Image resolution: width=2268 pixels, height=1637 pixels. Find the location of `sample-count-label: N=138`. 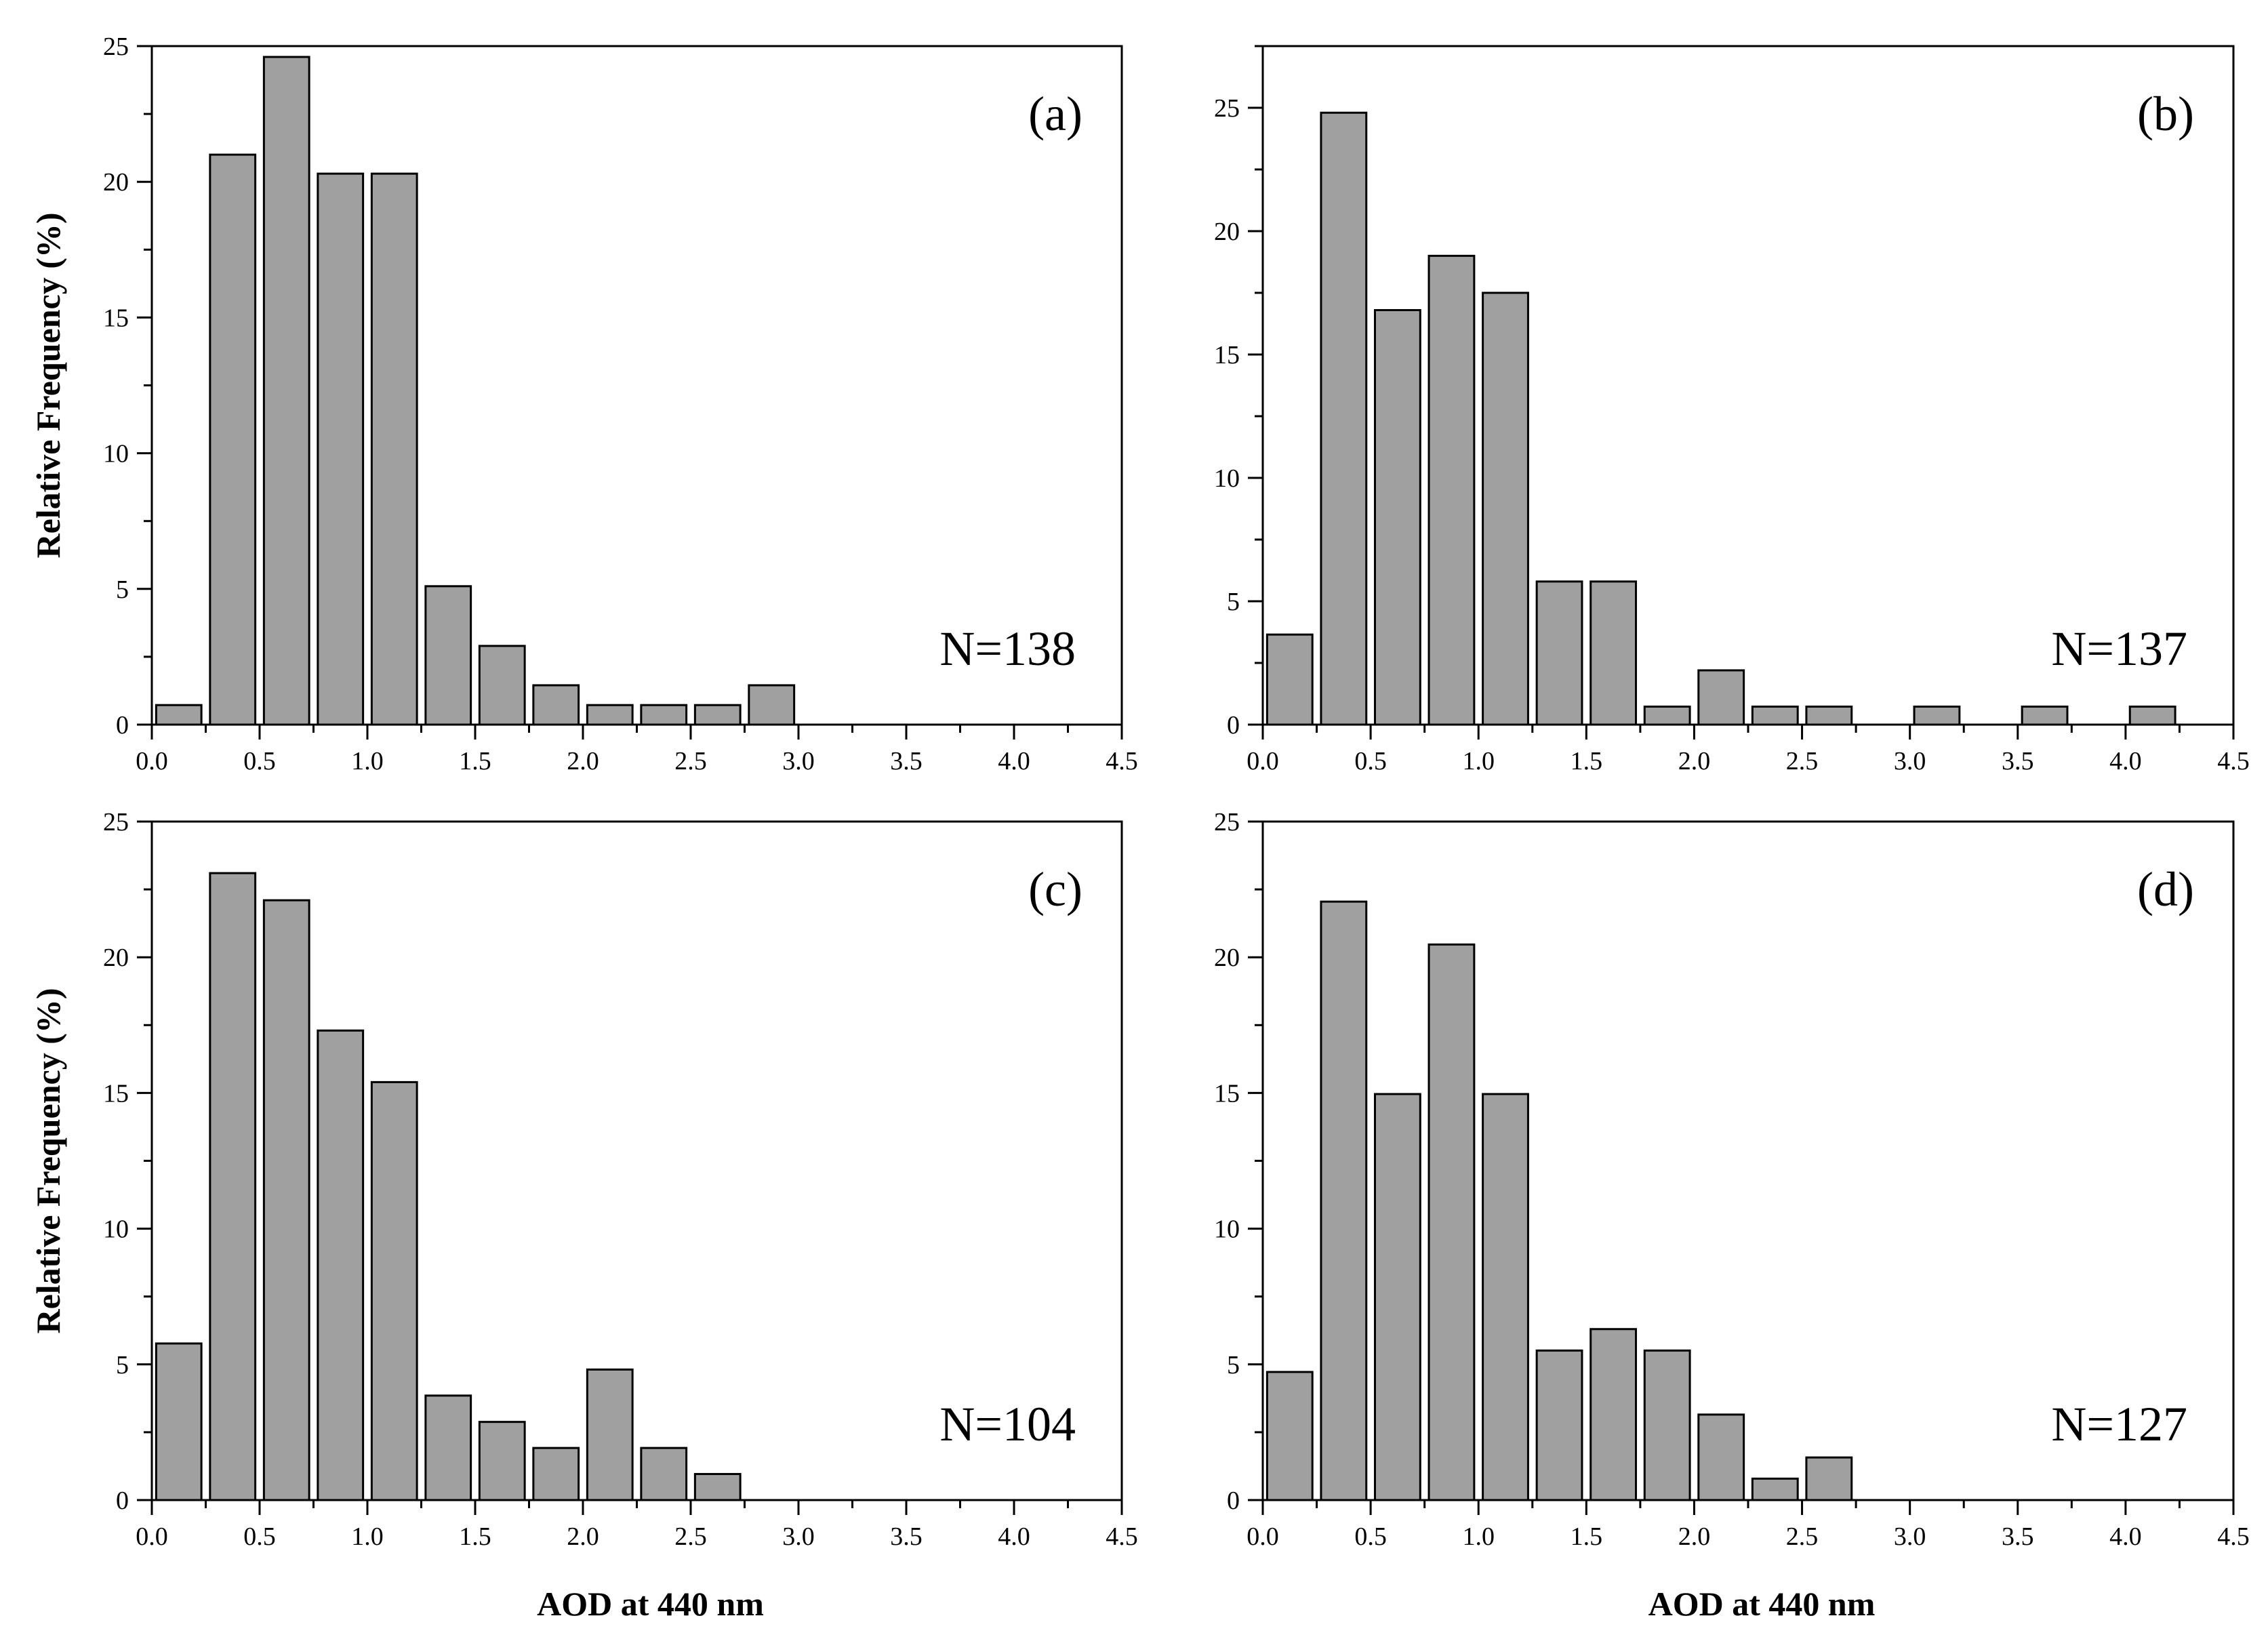

sample-count-label: N=138 is located at coordinates (1007, 649).